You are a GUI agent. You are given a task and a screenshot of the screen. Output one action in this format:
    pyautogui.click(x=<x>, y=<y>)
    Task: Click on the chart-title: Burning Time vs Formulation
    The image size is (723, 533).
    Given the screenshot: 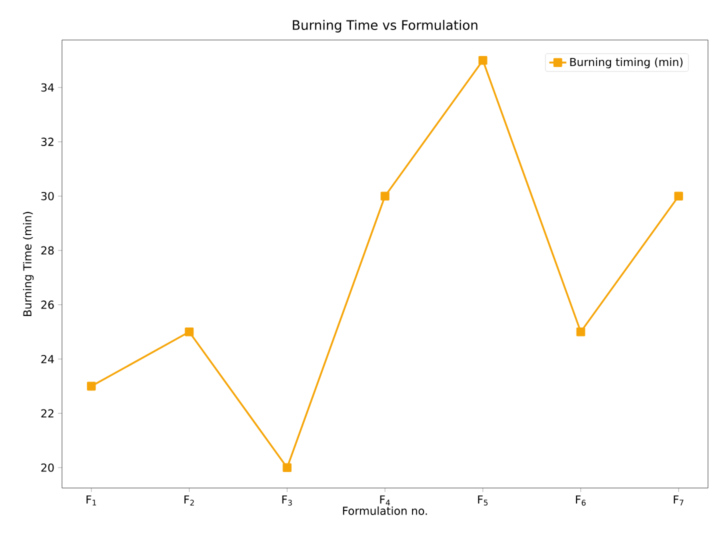 What is the action you would take?
    pyautogui.click(x=385, y=26)
    